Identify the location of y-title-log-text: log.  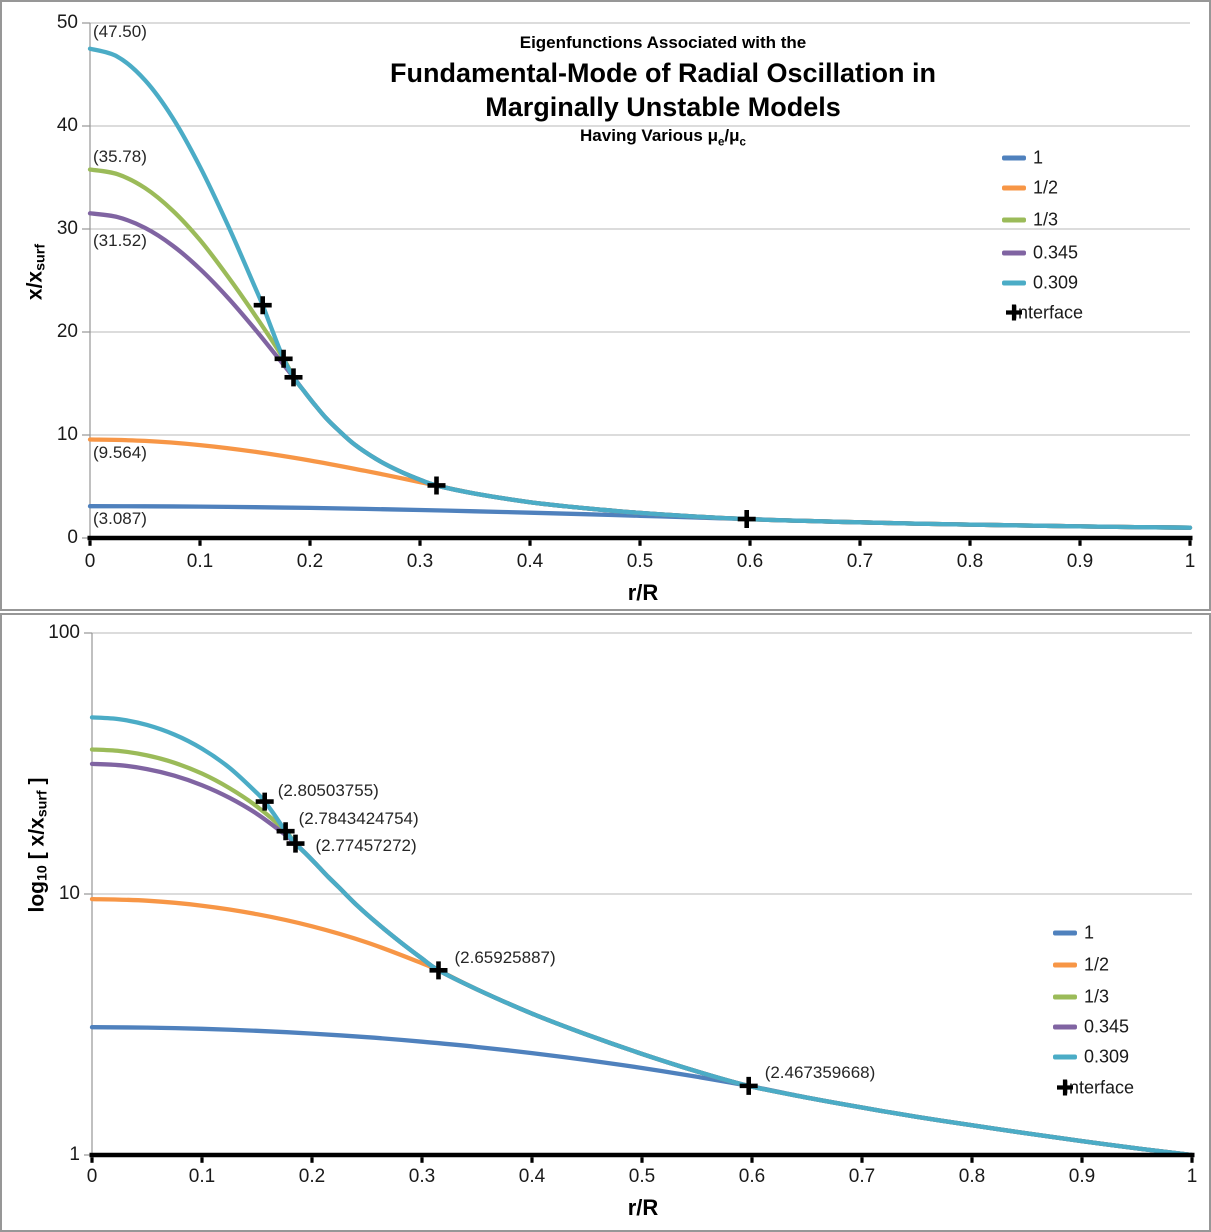
(37, 897).